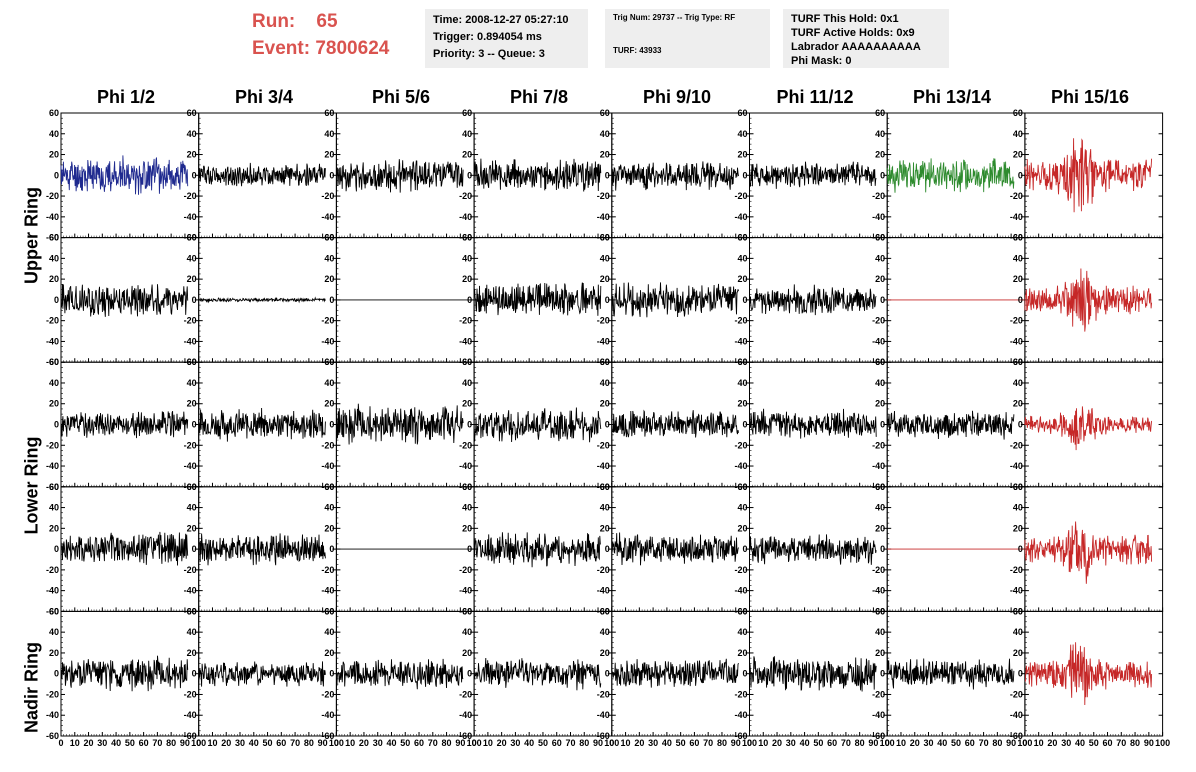 The width and height of the screenshot is (1196, 772). What do you see at coordinates (821, 61) in the screenshot?
I see `phi-mask-line: Phi Mask: 0` at bounding box center [821, 61].